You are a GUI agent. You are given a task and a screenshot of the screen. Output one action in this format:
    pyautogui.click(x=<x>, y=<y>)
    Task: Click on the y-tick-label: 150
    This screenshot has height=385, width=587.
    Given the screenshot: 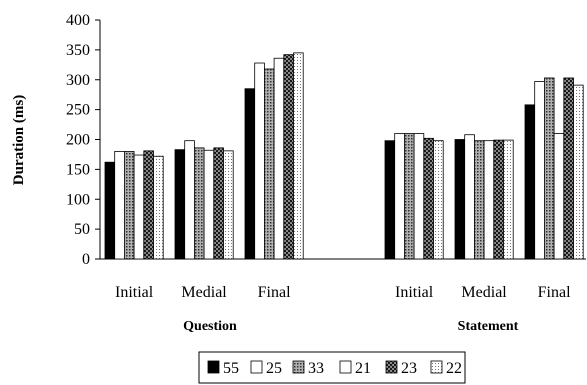 What is the action you would take?
    pyautogui.click(x=78, y=169)
    